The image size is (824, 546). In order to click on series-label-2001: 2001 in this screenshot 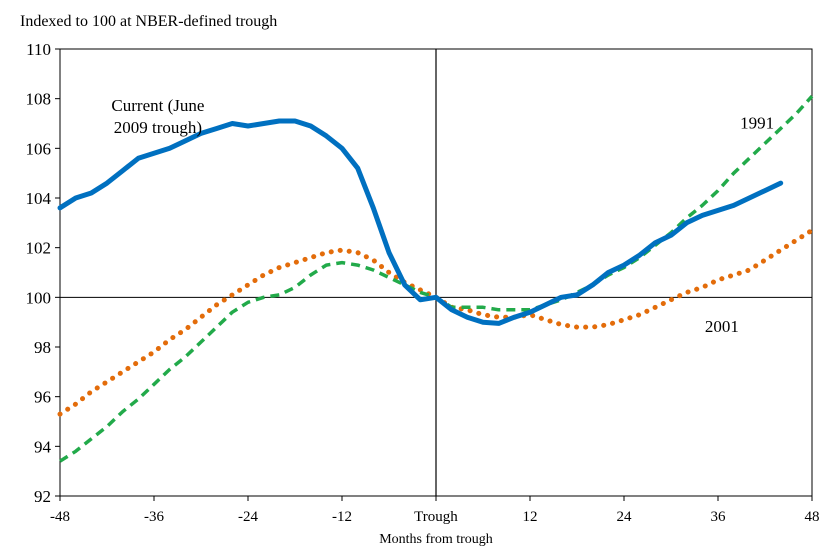, I will do `click(722, 326)`.